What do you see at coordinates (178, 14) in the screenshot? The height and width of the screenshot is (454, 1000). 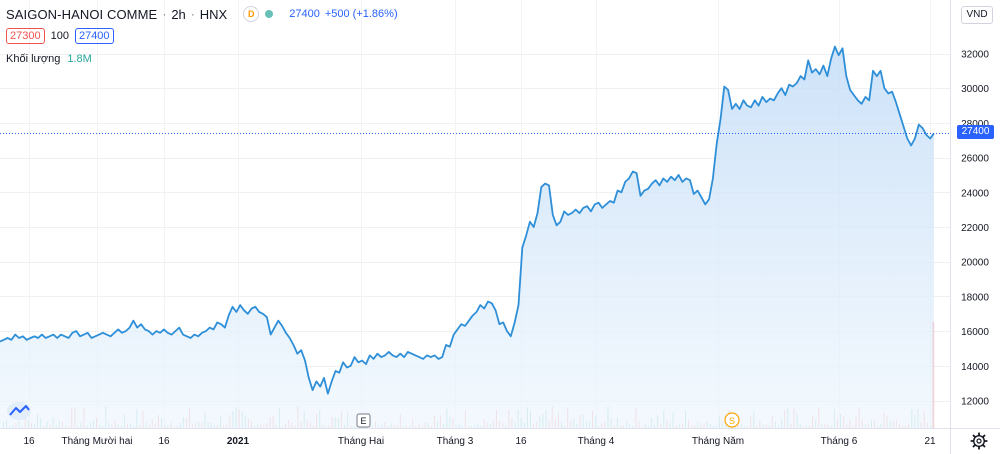 I see `timeframe: 2h` at bounding box center [178, 14].